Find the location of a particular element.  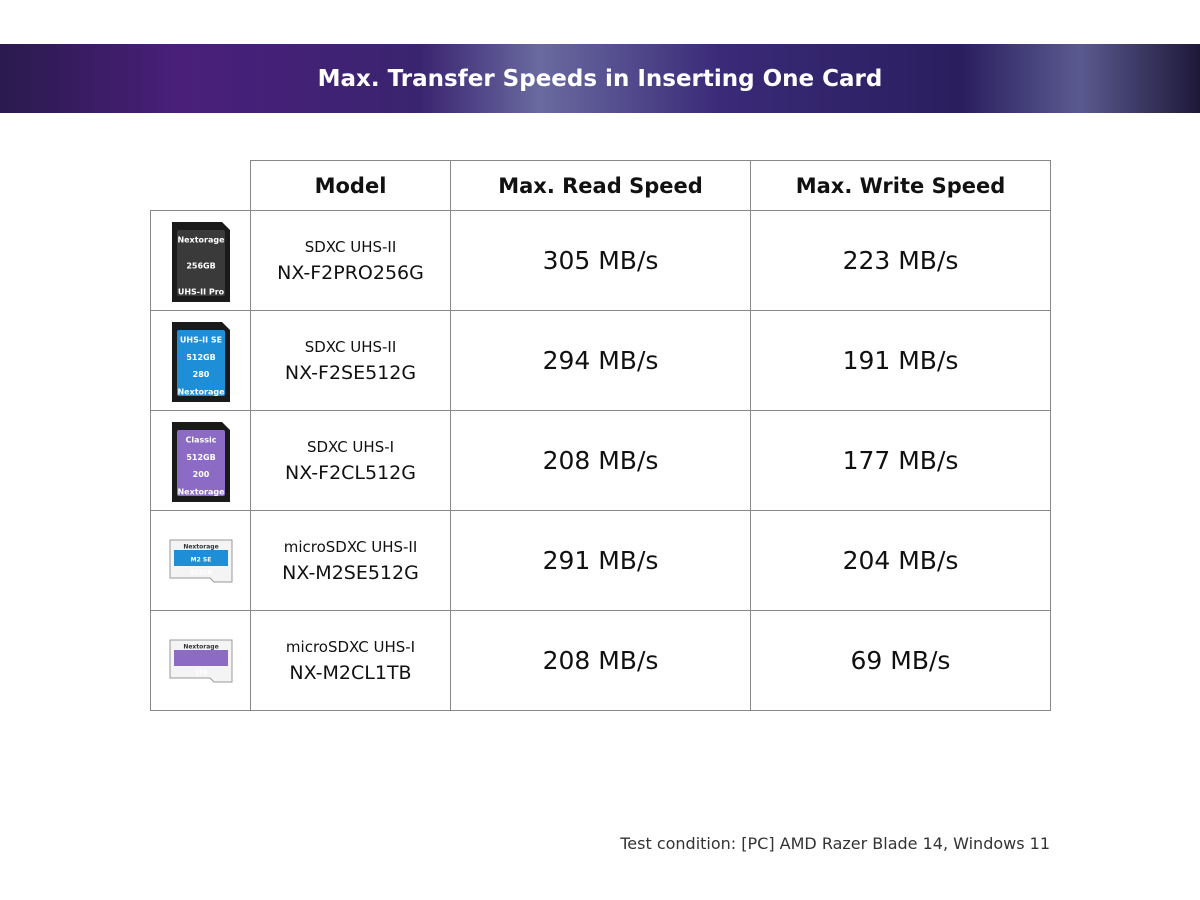

write-cell: 204 MB/s is located at coordinates (900, 560).